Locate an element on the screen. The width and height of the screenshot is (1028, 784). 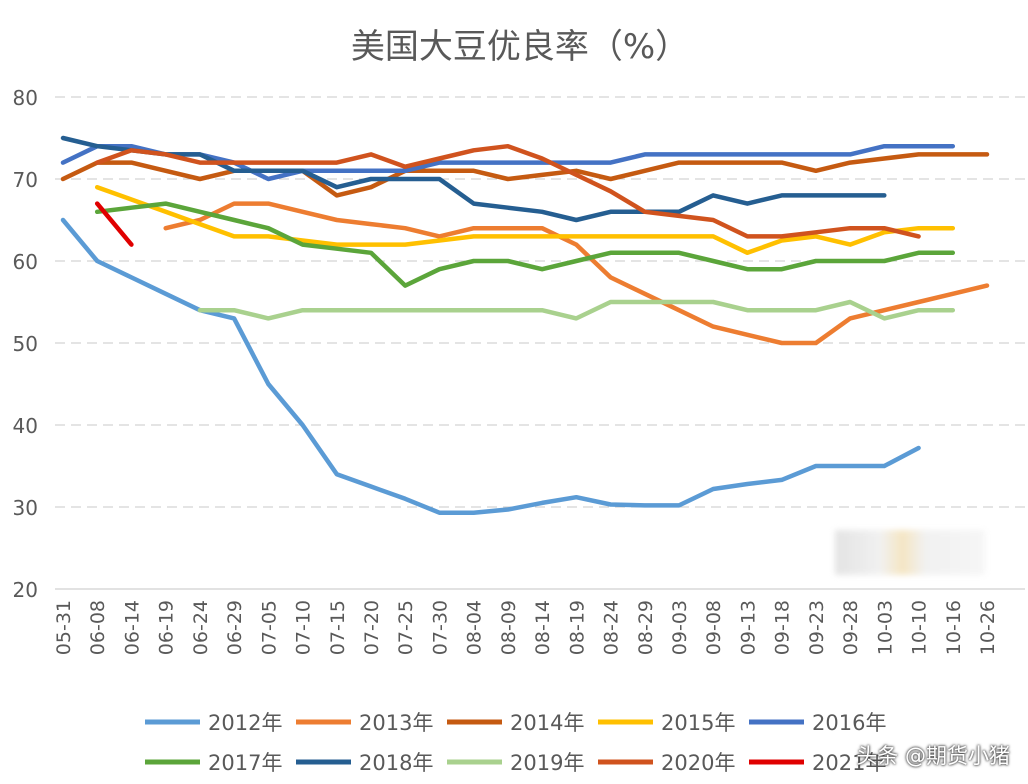
x-tick-label: 10-26 is located at coordinates (988, 627).